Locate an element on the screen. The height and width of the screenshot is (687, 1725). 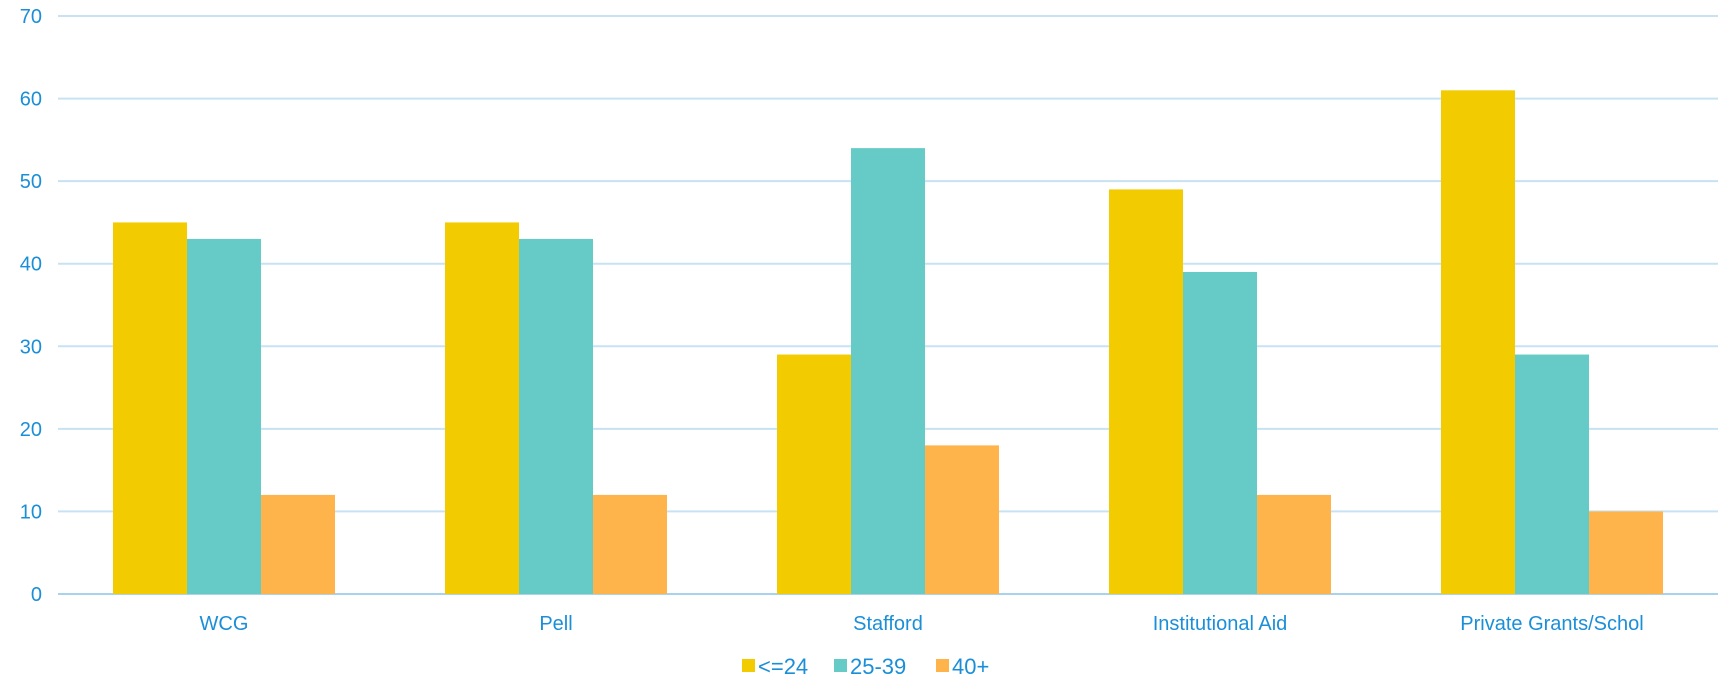
y-tick-label: 30 is located at coordinates (31, 347).